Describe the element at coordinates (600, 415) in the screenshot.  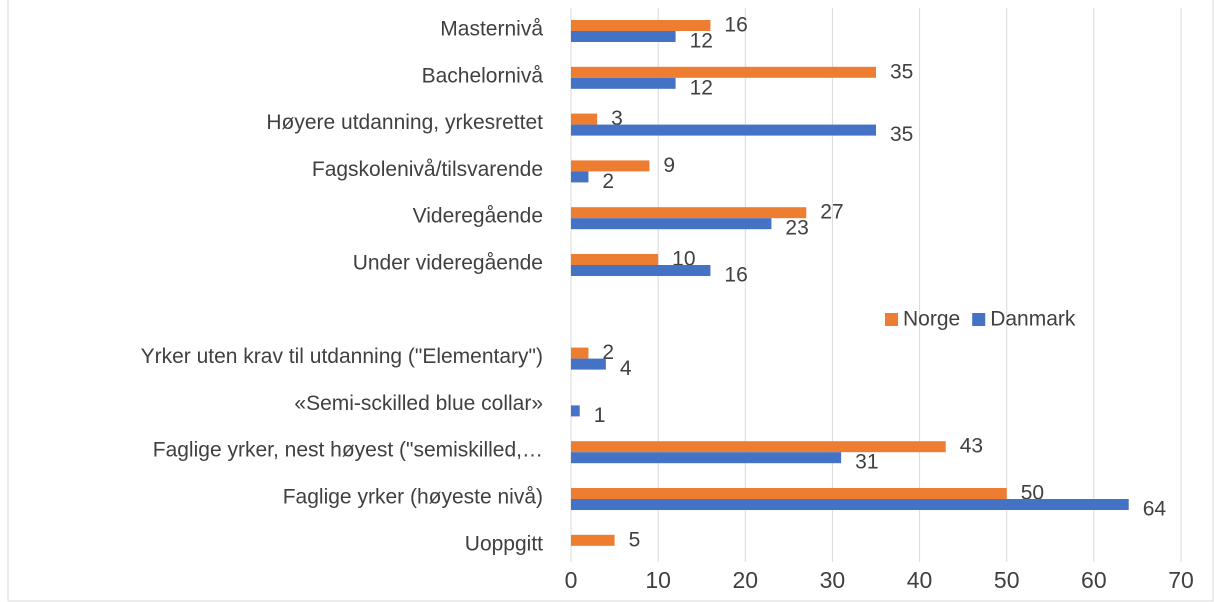
I see `data-label: 1` at that location.